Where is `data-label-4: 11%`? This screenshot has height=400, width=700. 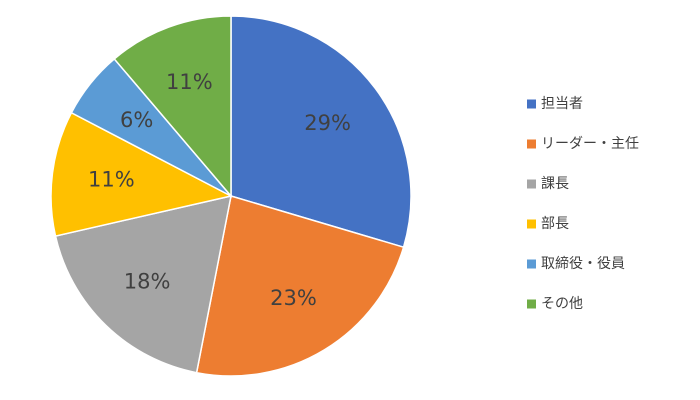 data-label-4: 11% is located at coordinates (111, 180).